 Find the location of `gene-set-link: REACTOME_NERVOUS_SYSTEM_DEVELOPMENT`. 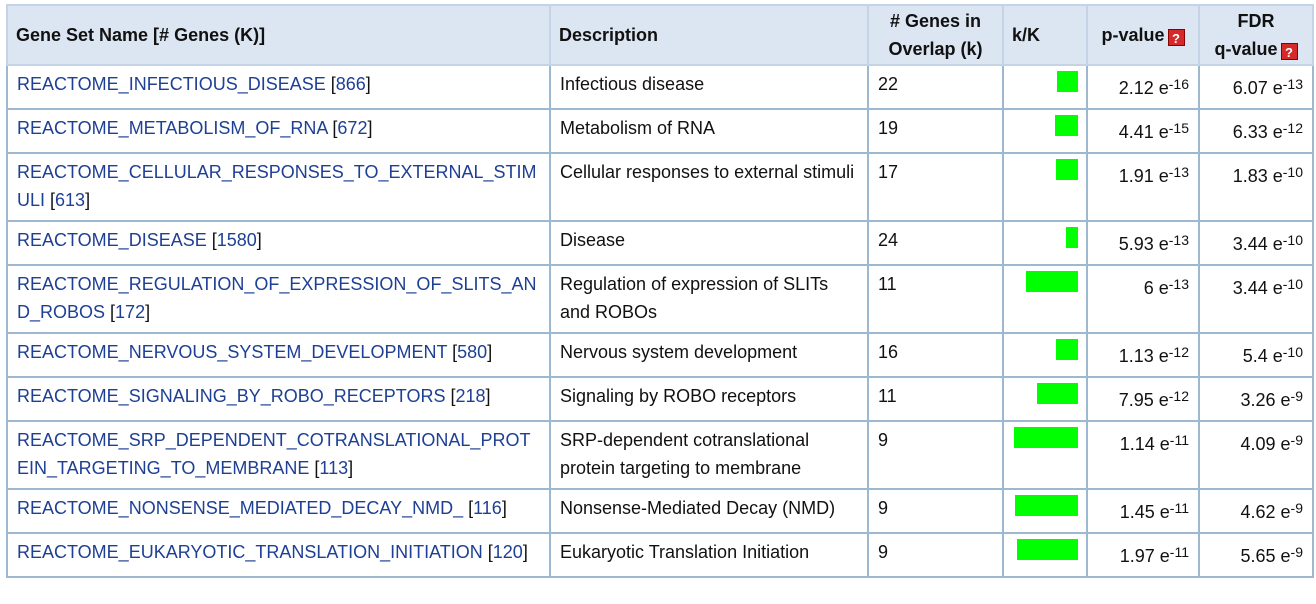

gene-set-link: REACTOME_NERVOUS_SYSTEM_DEVELOPMENT is located at coordinates (232, 352).